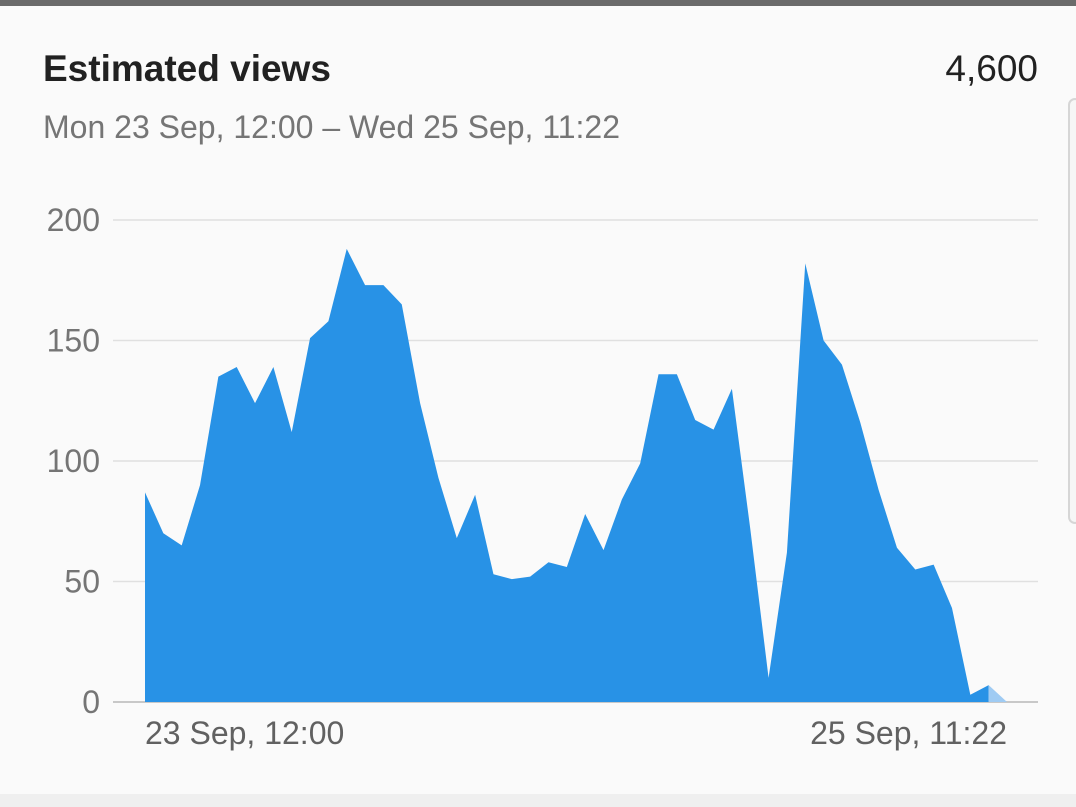  I want to click on side-scroll-handle, so click(1072, 311).